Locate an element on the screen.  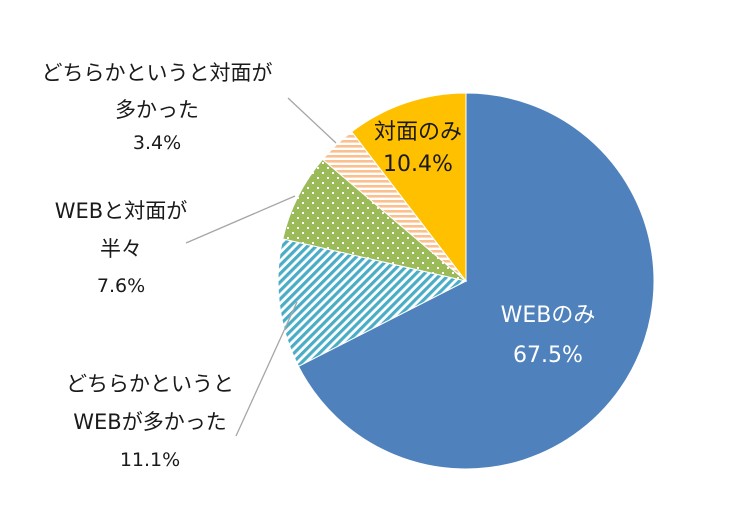
slice-value-label: 7.6% is located at coordinates (121, 286).